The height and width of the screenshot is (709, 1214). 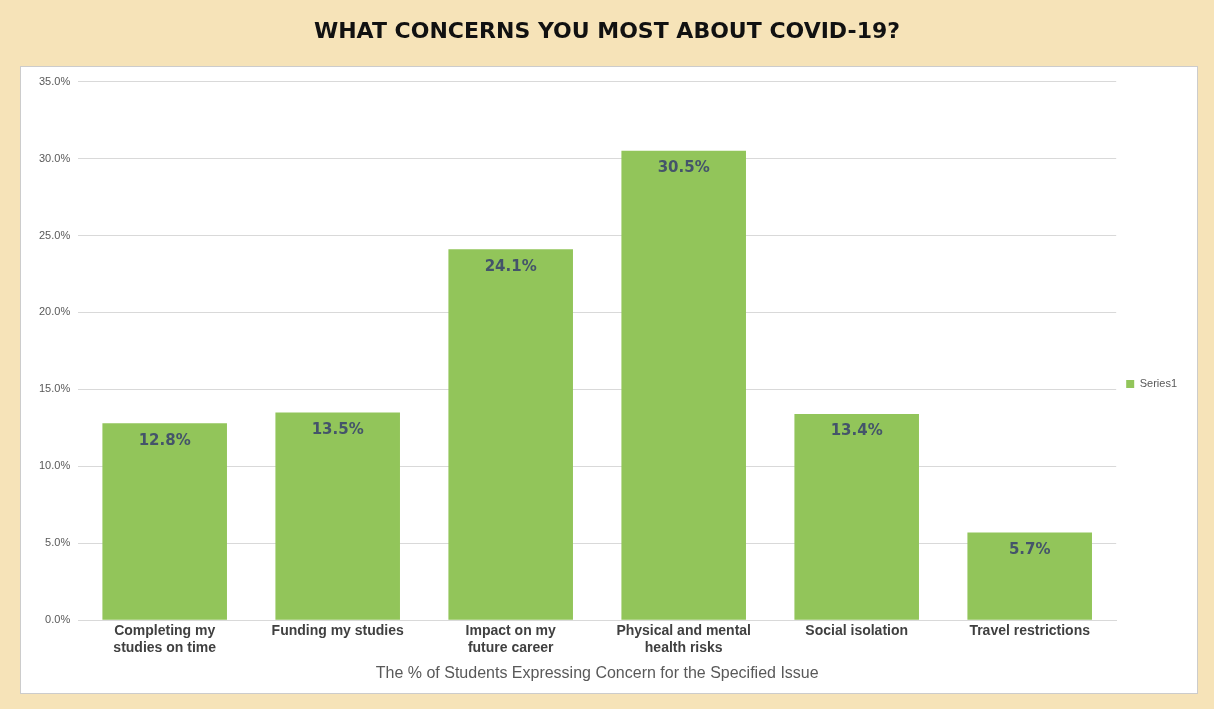 I want to click on y-tick-label: 35.0%, so click(x=54, y=80).